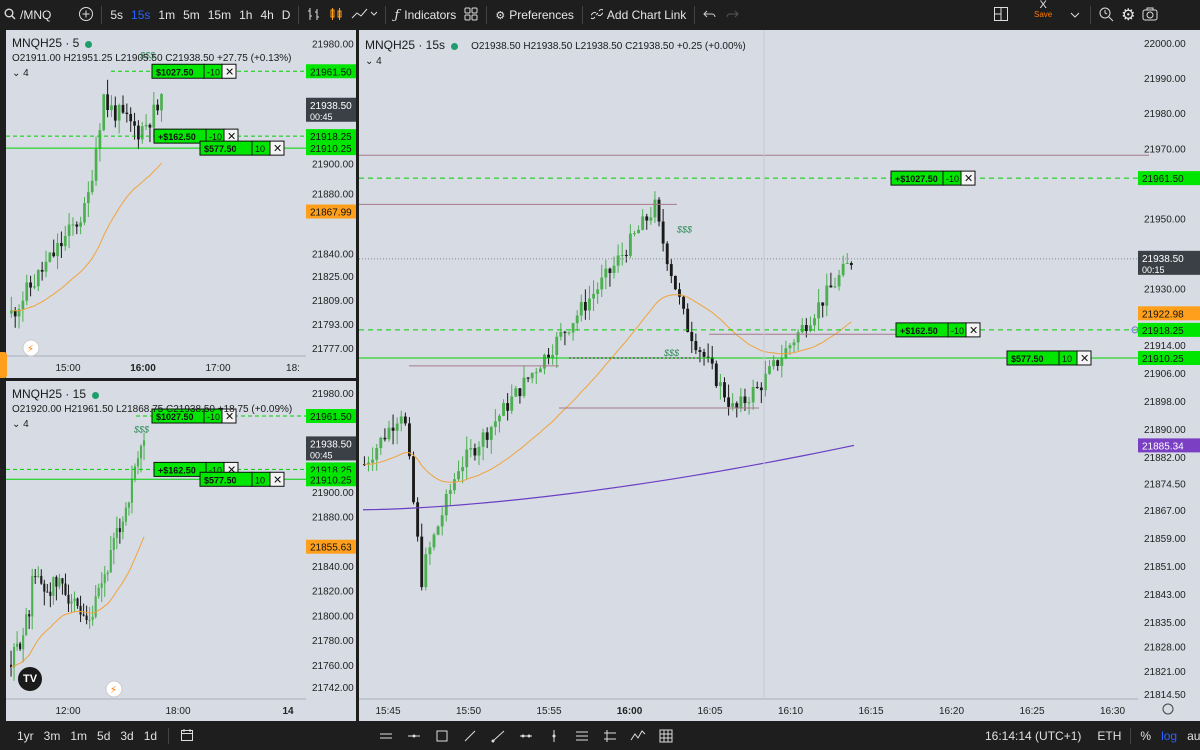 The width and height of the screenshot is (1200, 750). I want to click on price-tick-label: 21980.00, so click(333, 45).